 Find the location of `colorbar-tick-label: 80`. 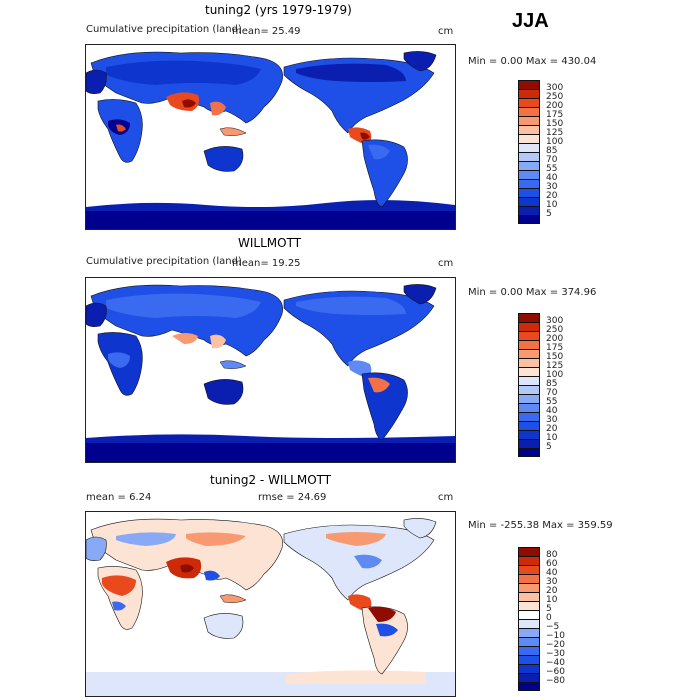

colorbar-tick-label: 80 is located at coordinates (552, 555).